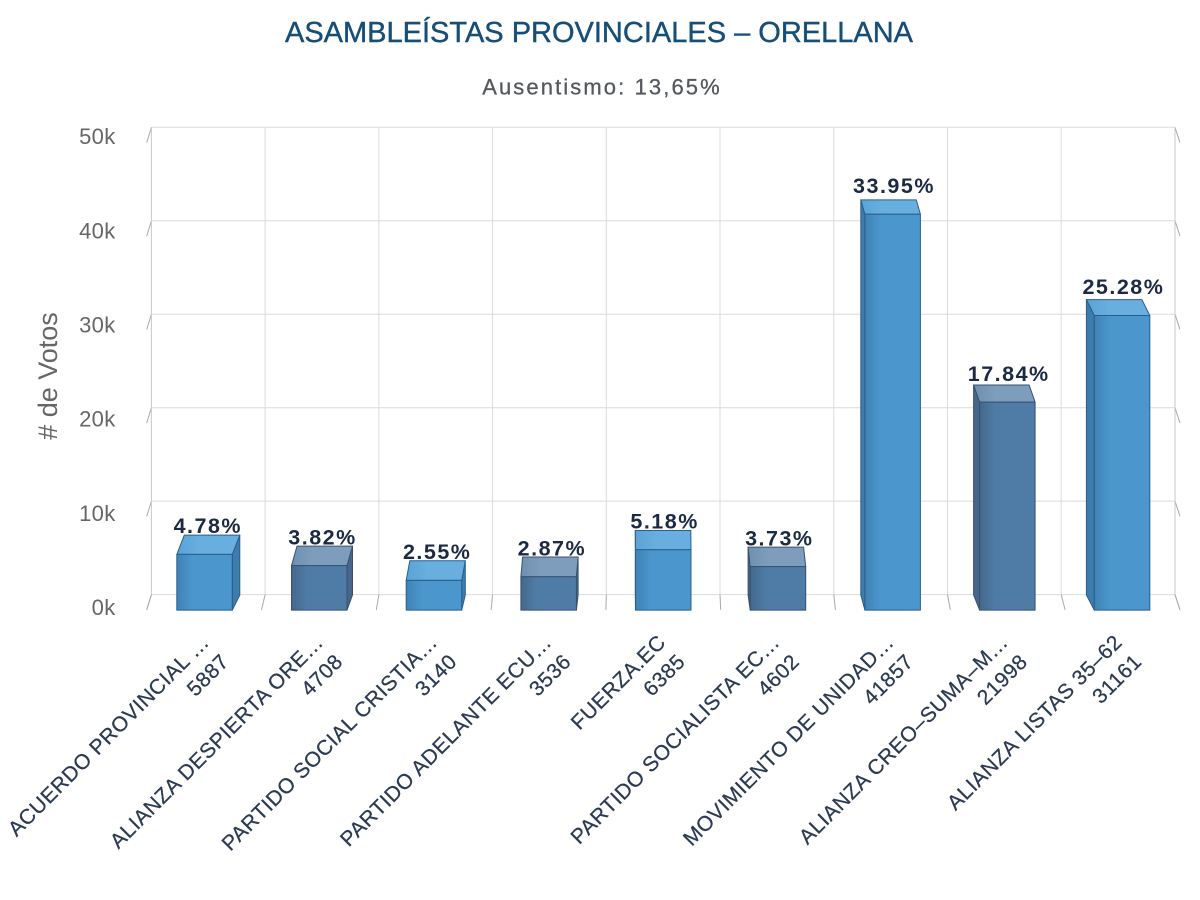 The height and width of the screenshot is (900, 1200). Describe the element at coordinates (664, 521) in the screenshot. I see `svg-text: 5.18%` at that location.